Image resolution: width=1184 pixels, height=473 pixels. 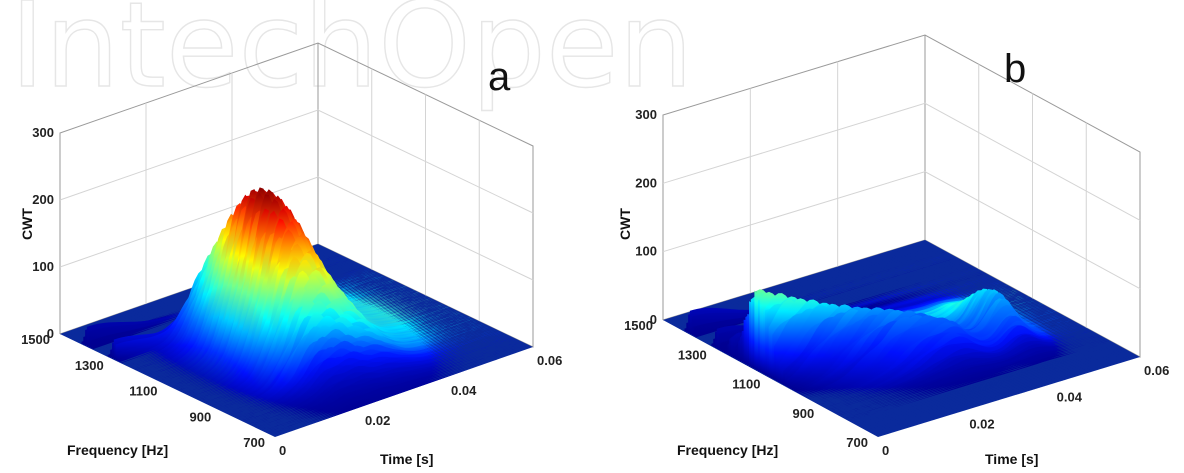 What do you see at coordinates (1015, 69) in the screenshot?
I see `panel-label-b: b` at bounding box center [1015, 69].